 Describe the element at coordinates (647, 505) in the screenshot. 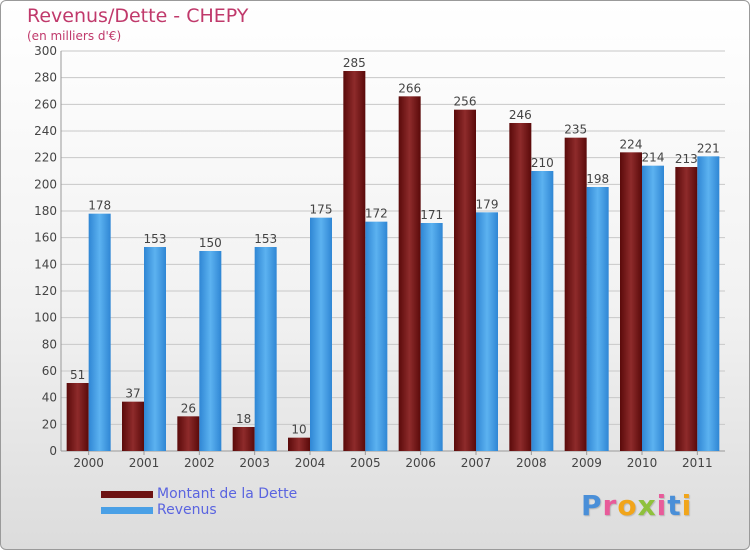

I see `logo-letter: x` at that location.